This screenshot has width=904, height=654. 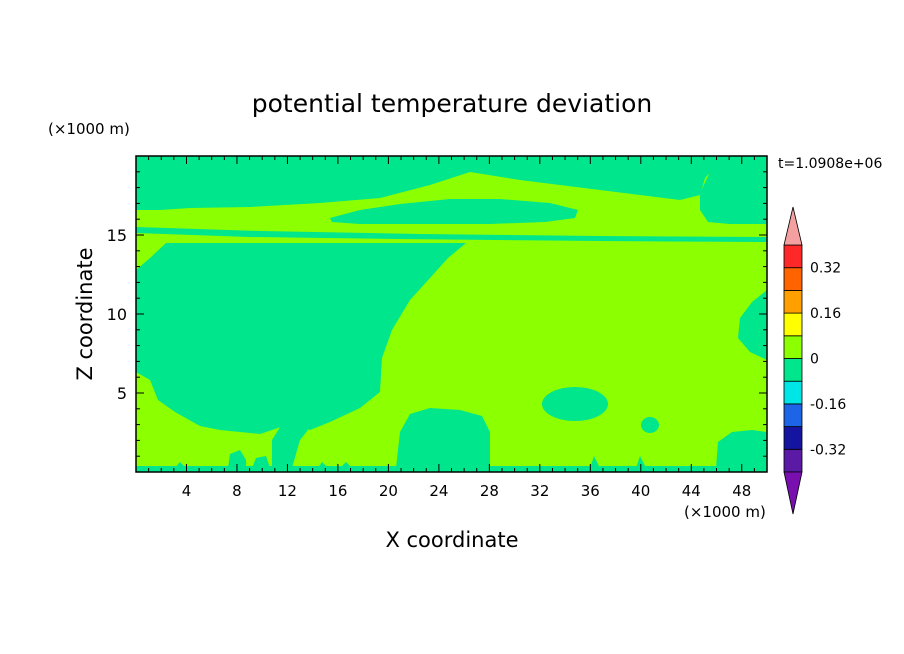 I want to click on x-tick-label: 12, so click(x=287, y=491).